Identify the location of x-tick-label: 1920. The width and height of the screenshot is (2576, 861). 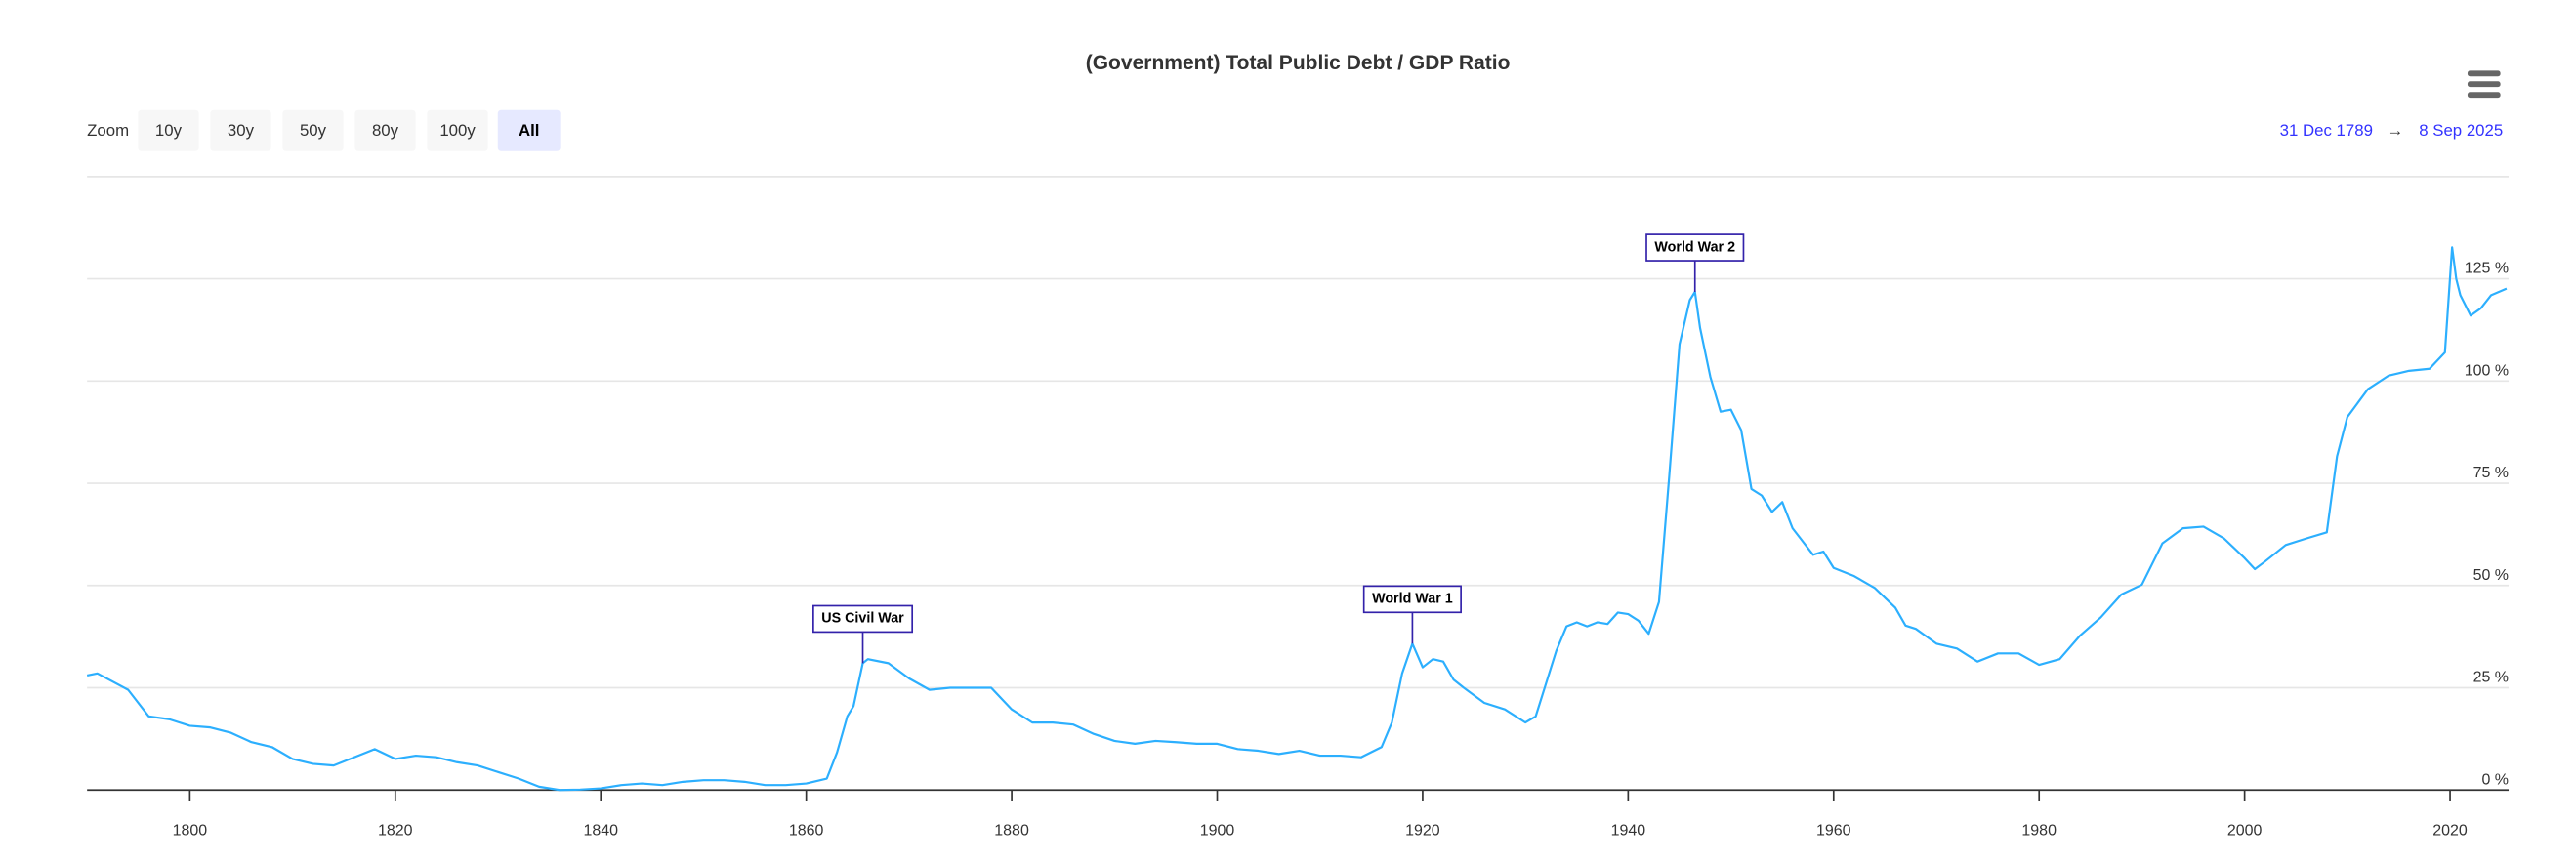
(1422, 831).